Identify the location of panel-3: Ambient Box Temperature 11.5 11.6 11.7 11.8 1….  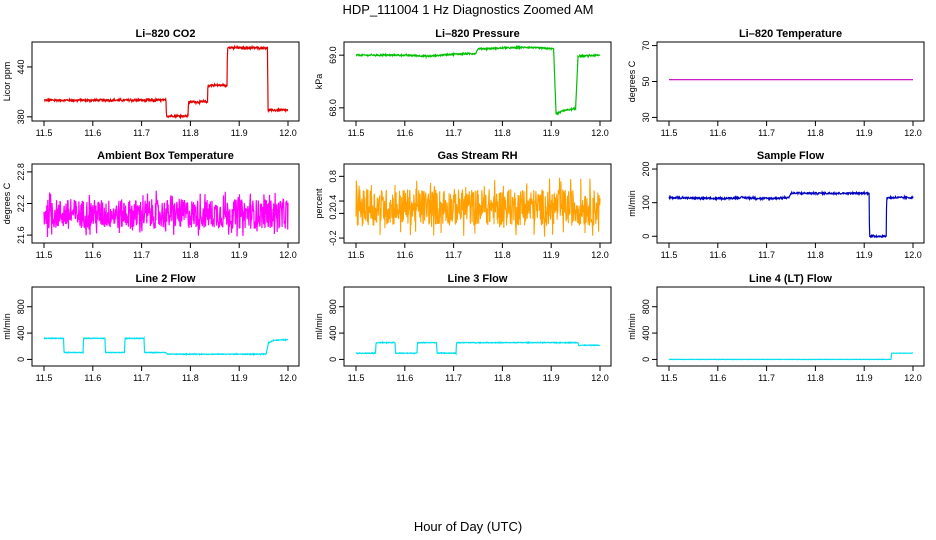
(151, 205).